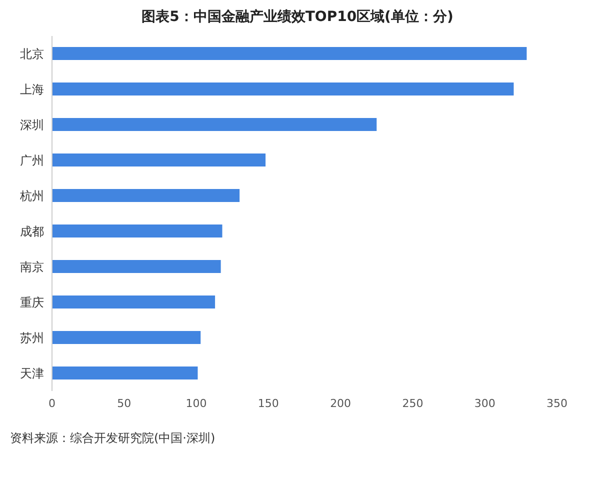 This screenshot has width=595, height=495. I want to click on x-tick-label: 100, so click(196, 403).